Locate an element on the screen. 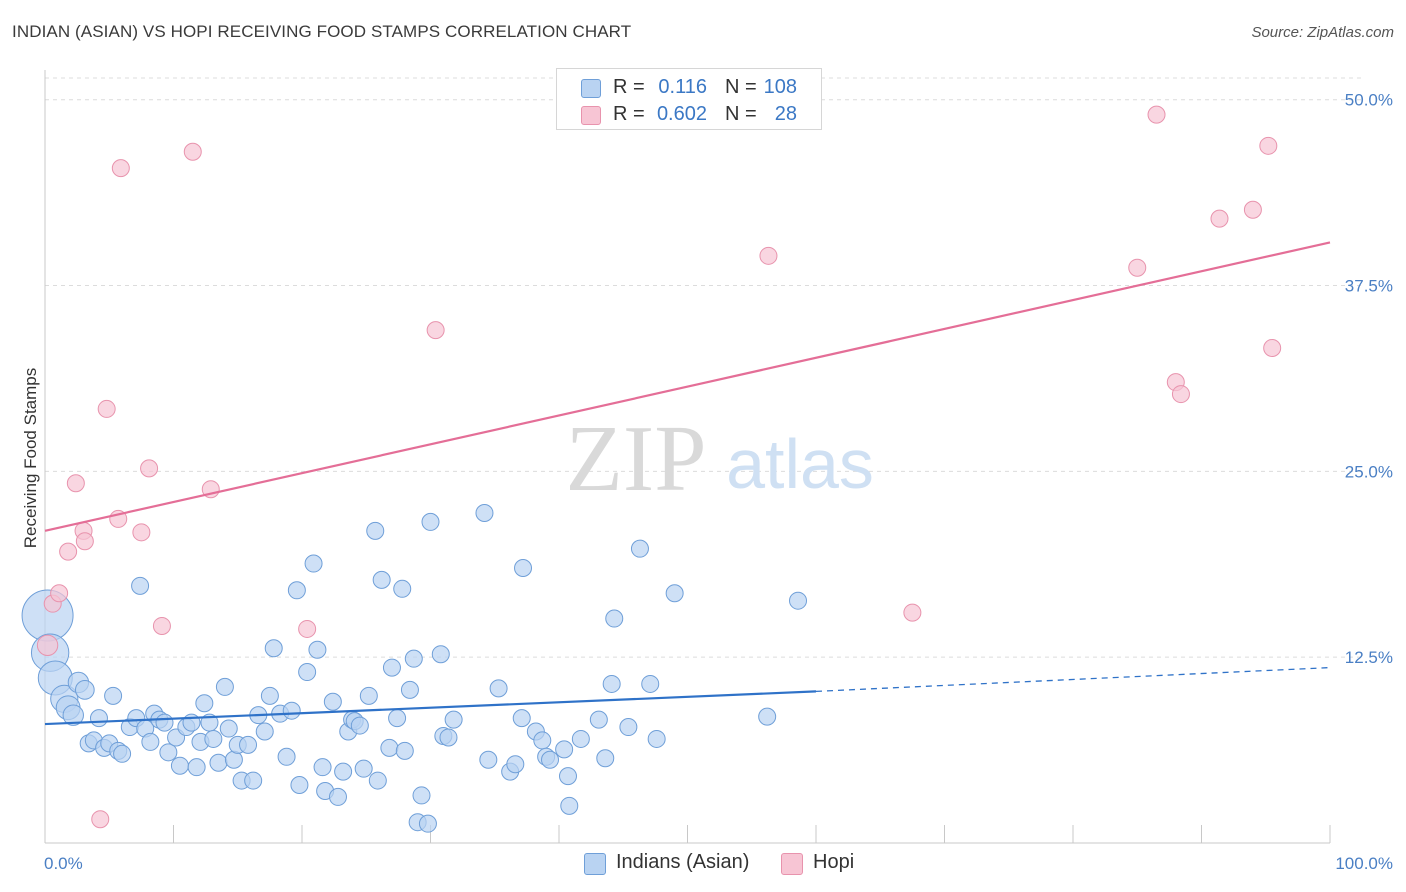 This screenshot has height=892, width=1406. source-credit: Source: ZipAtlas.com is located at coordinates (1322, 32).